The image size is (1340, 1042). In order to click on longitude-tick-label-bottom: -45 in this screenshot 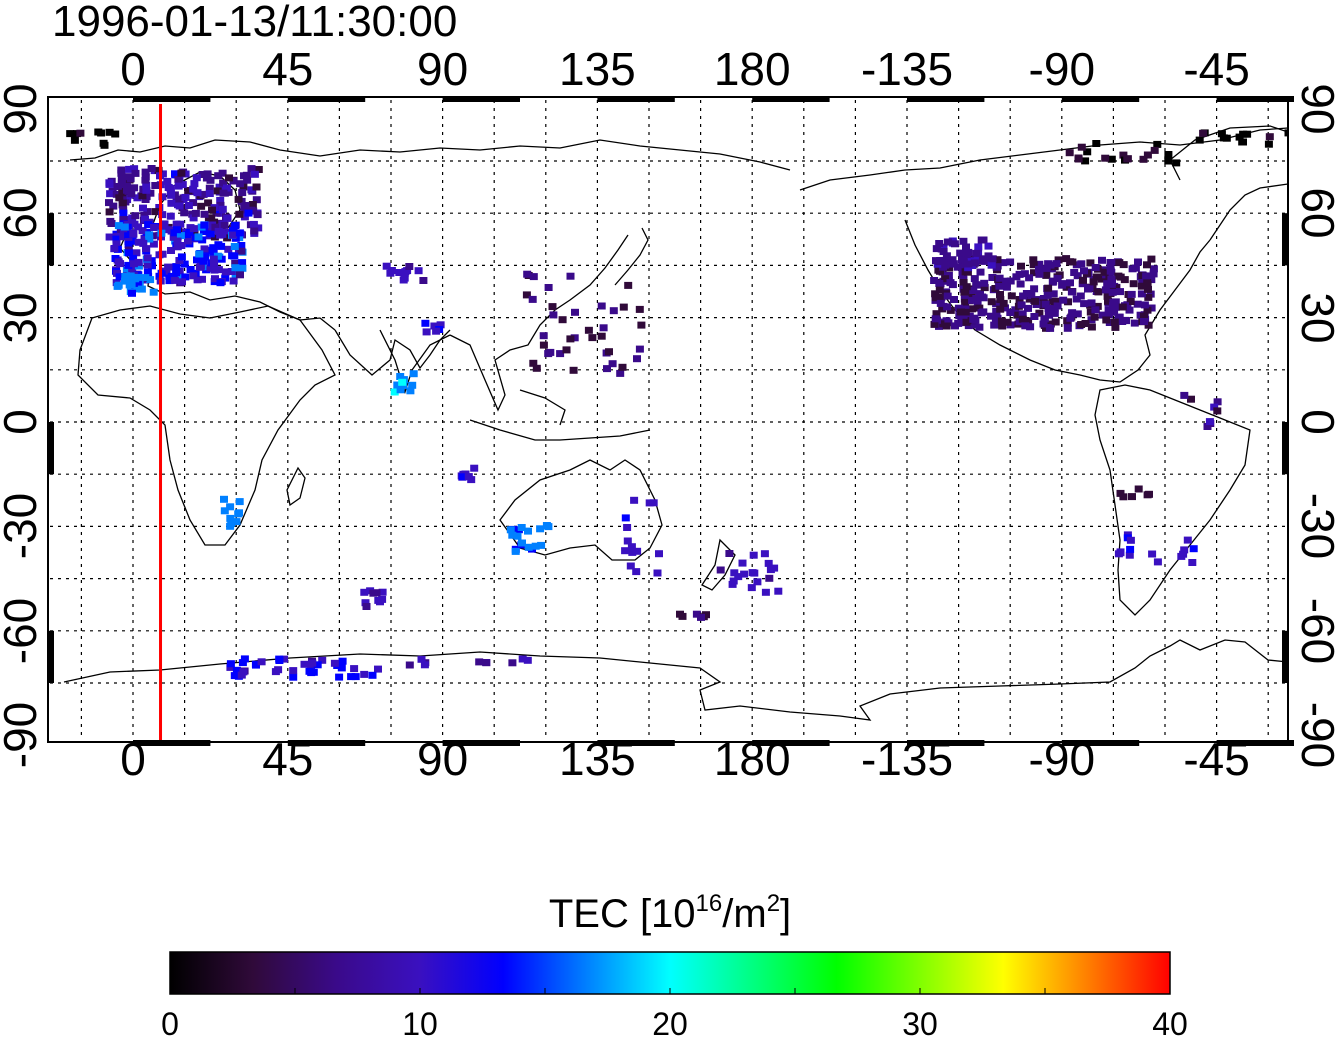, I will do `click(1216, 759)`.